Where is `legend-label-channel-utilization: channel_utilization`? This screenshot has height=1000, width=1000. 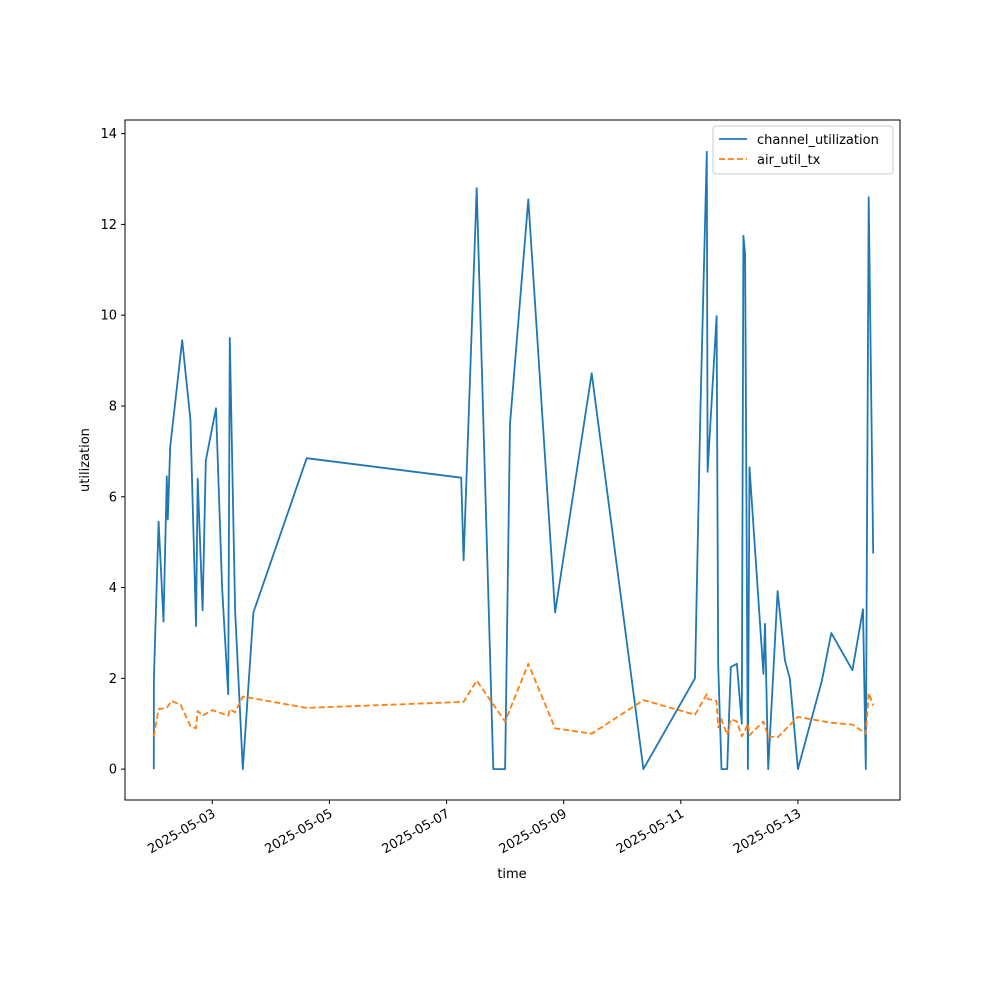
legend-label-channel-utilization: channel_utilization is located at coordinates (818, 140).